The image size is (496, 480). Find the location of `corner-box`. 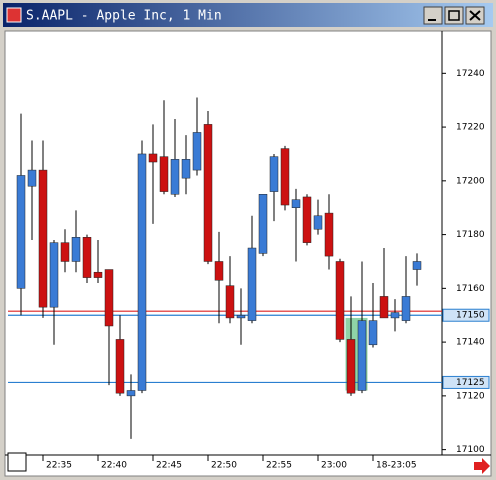

corner-box is located at coordinates (17, 462).